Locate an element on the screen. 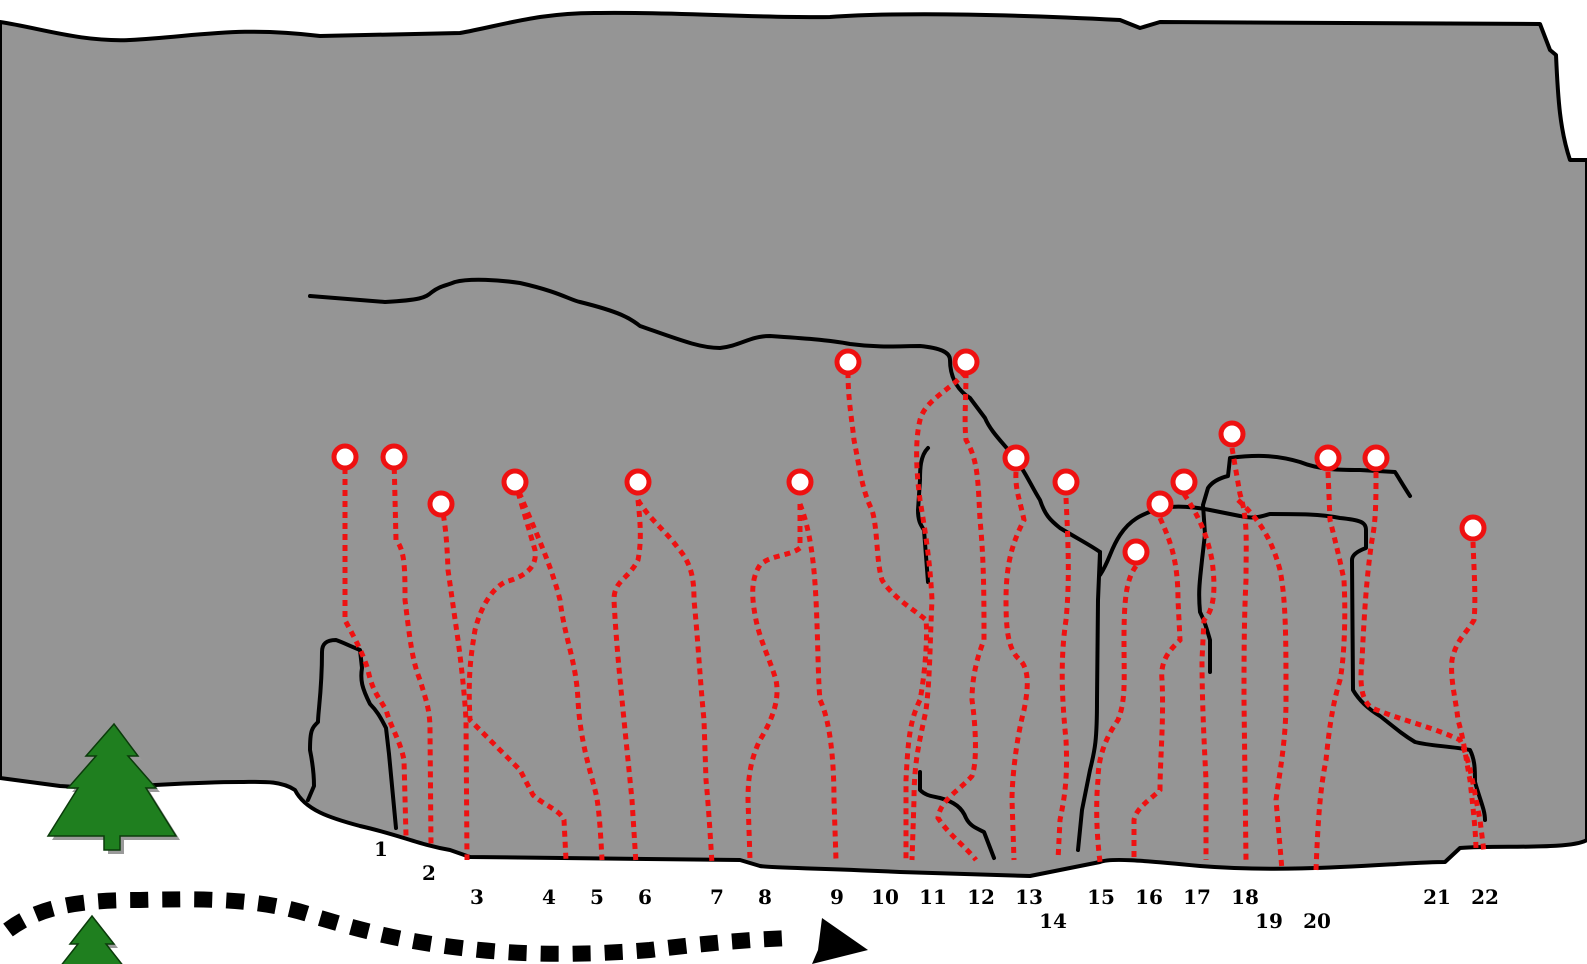  route-number-11: 11 is located at coordinates (933, 897).